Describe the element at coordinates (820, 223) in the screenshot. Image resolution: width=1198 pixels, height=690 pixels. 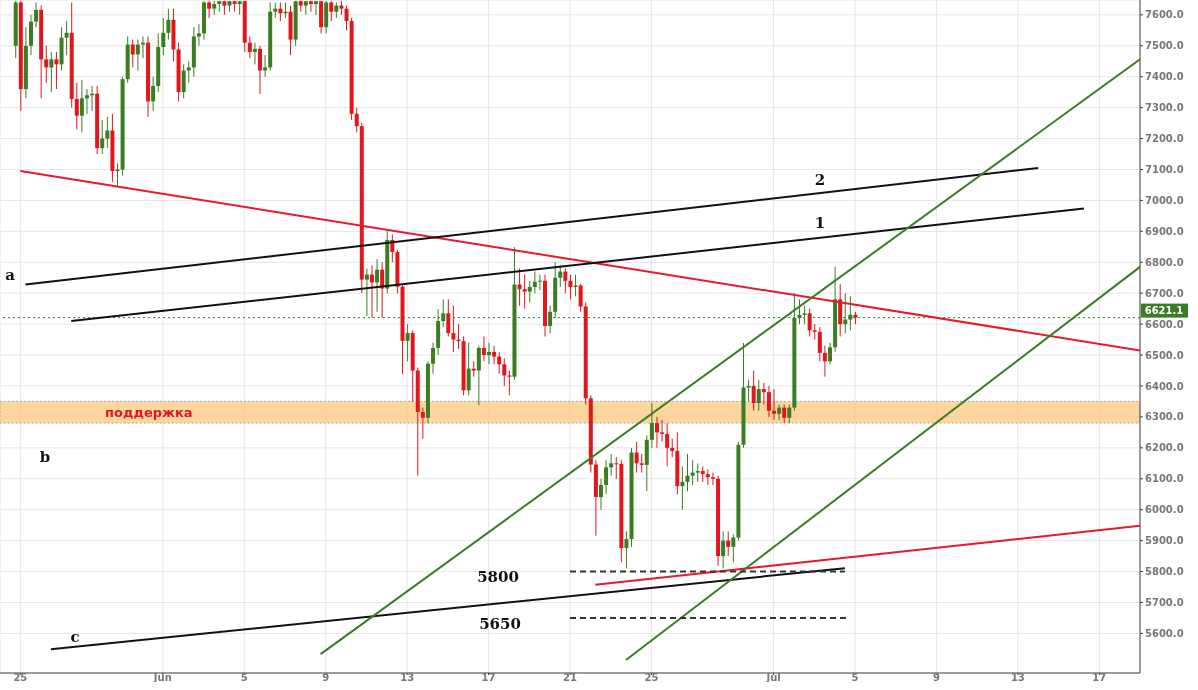
I see `annotation: 1` at that location.